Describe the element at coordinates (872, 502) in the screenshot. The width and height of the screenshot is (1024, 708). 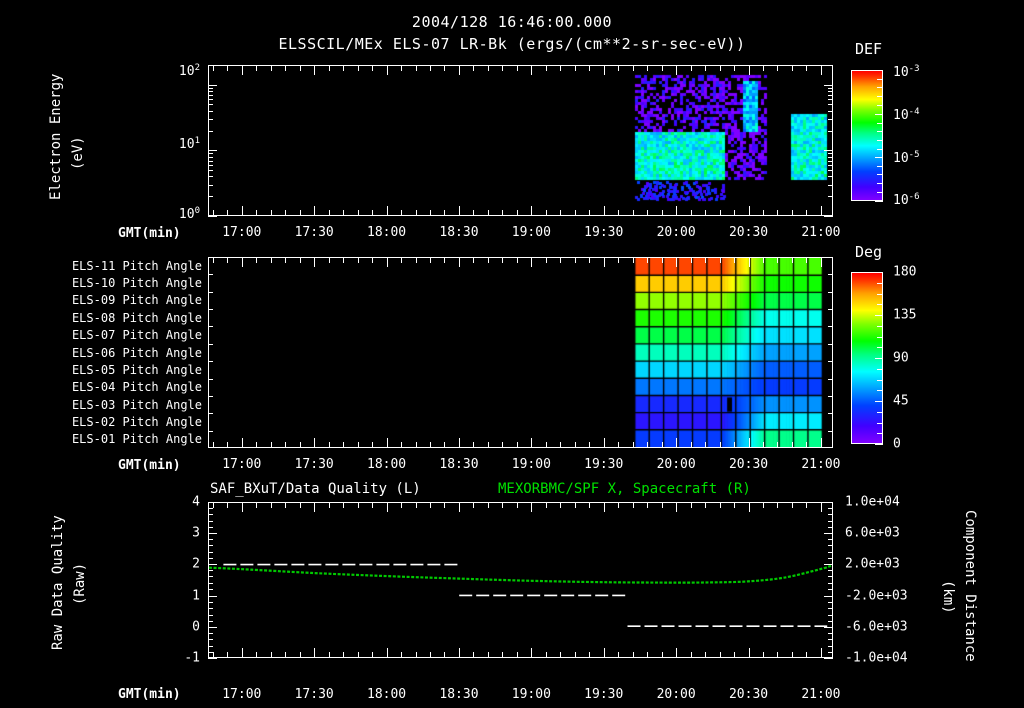
I see `bottom-ytick-label-right: 1.0e+04` at that location.